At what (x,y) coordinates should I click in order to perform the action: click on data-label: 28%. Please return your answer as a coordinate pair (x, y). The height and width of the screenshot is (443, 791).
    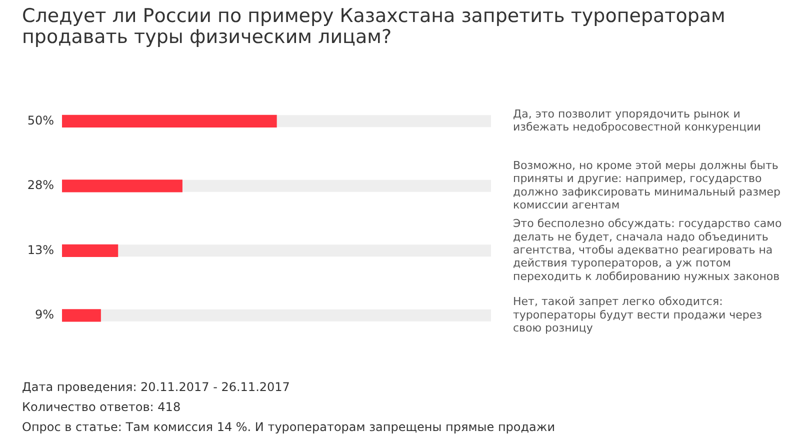
    Looking at the image, I should click on (40, 185).